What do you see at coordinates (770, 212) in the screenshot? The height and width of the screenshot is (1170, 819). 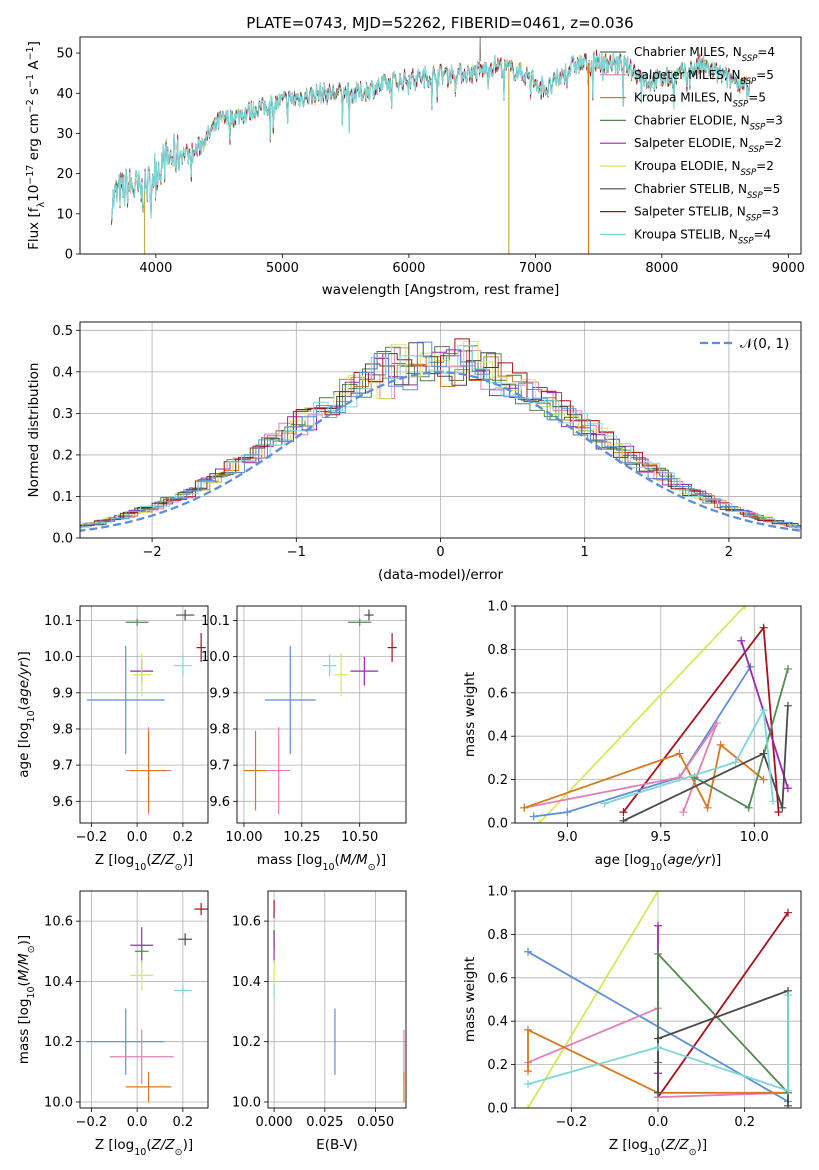 I see `legend-suffix: =3` at bounding box center [770, 212].